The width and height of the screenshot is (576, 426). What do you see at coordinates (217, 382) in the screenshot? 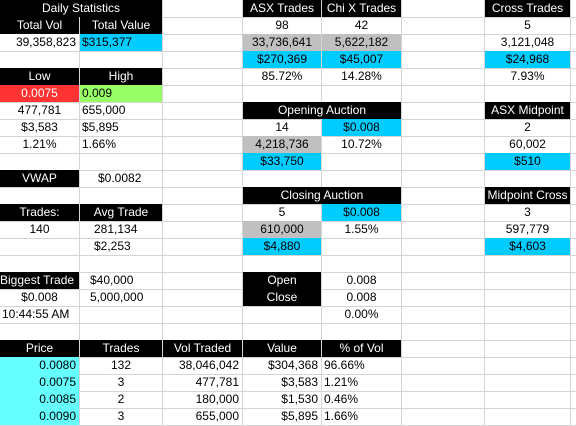
I see `table-cell-volume: 477,781` at bounding box center [217, 382].